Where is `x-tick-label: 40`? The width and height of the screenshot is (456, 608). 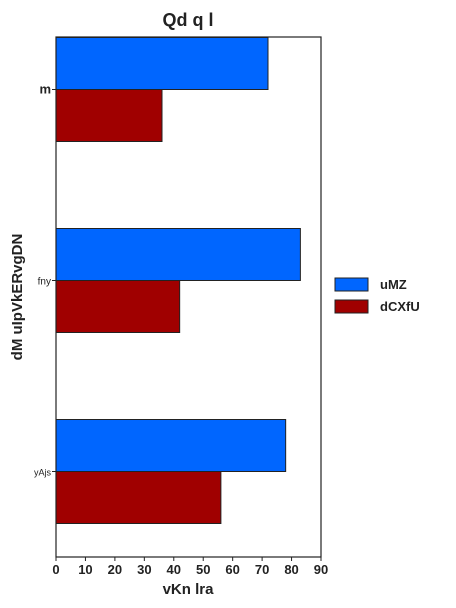
x-tick-label: 40 is located at coordinates (174, 569).